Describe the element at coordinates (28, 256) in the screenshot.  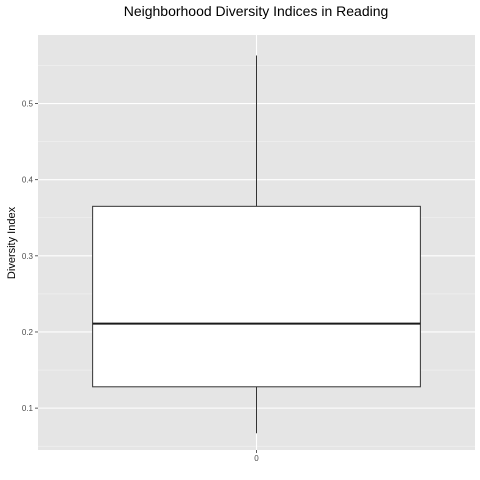
I see `y-tick-label: 0.3` at that location.